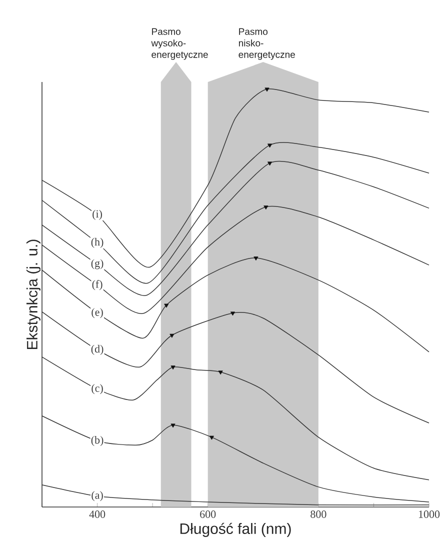  What do you see at coordinates (97, 441) in the screenshot?
I see `series-label: (b)` at bounding box center [97, 441].